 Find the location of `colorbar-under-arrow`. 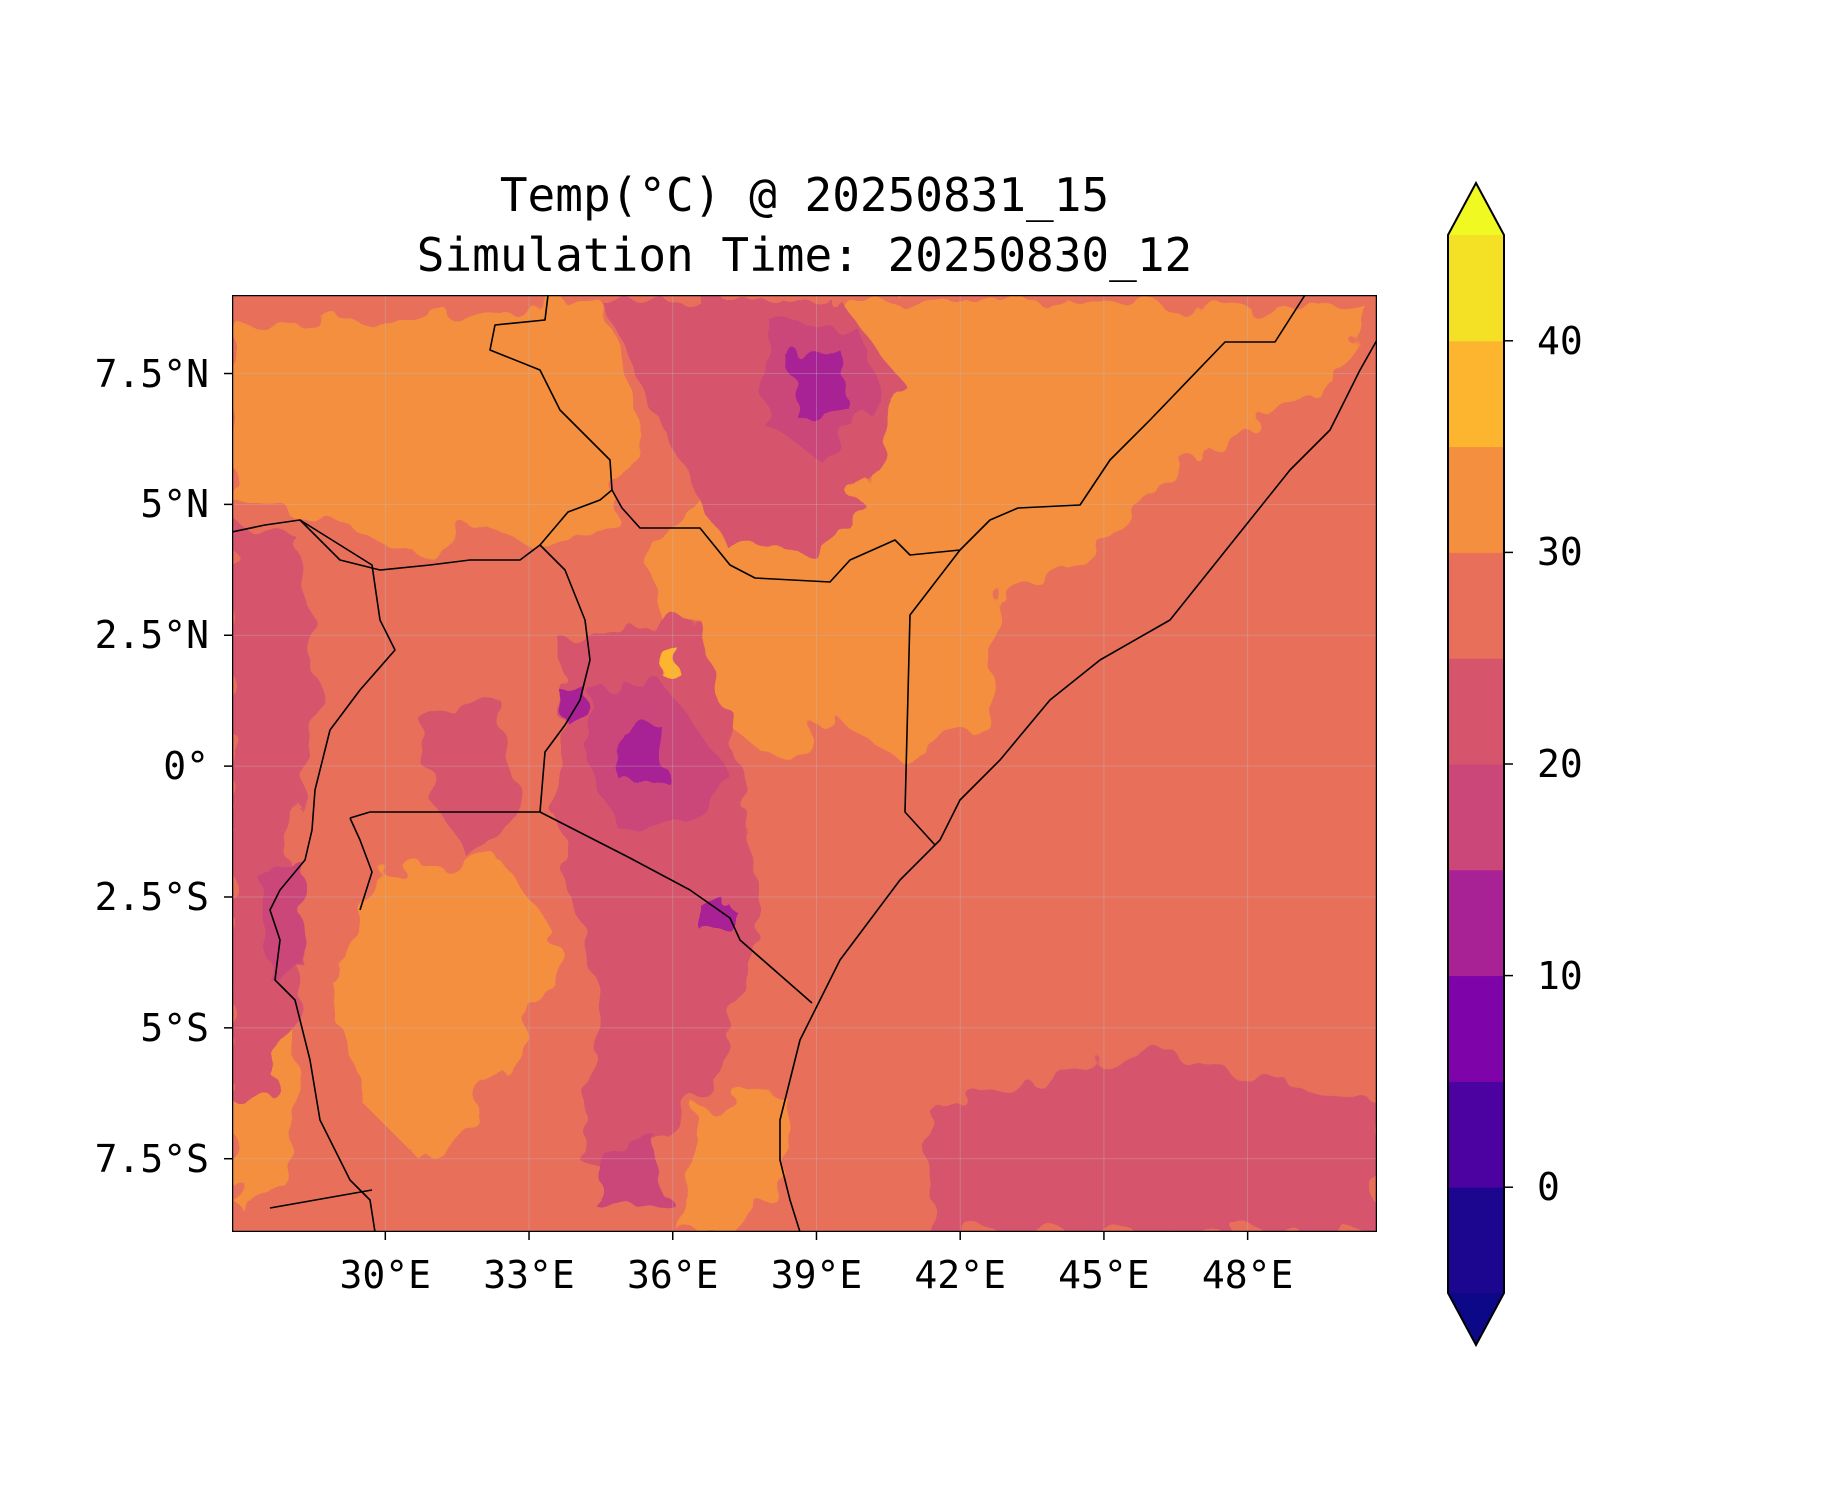

colorbar-under-arrow is located at coordinates (1476, 1319).